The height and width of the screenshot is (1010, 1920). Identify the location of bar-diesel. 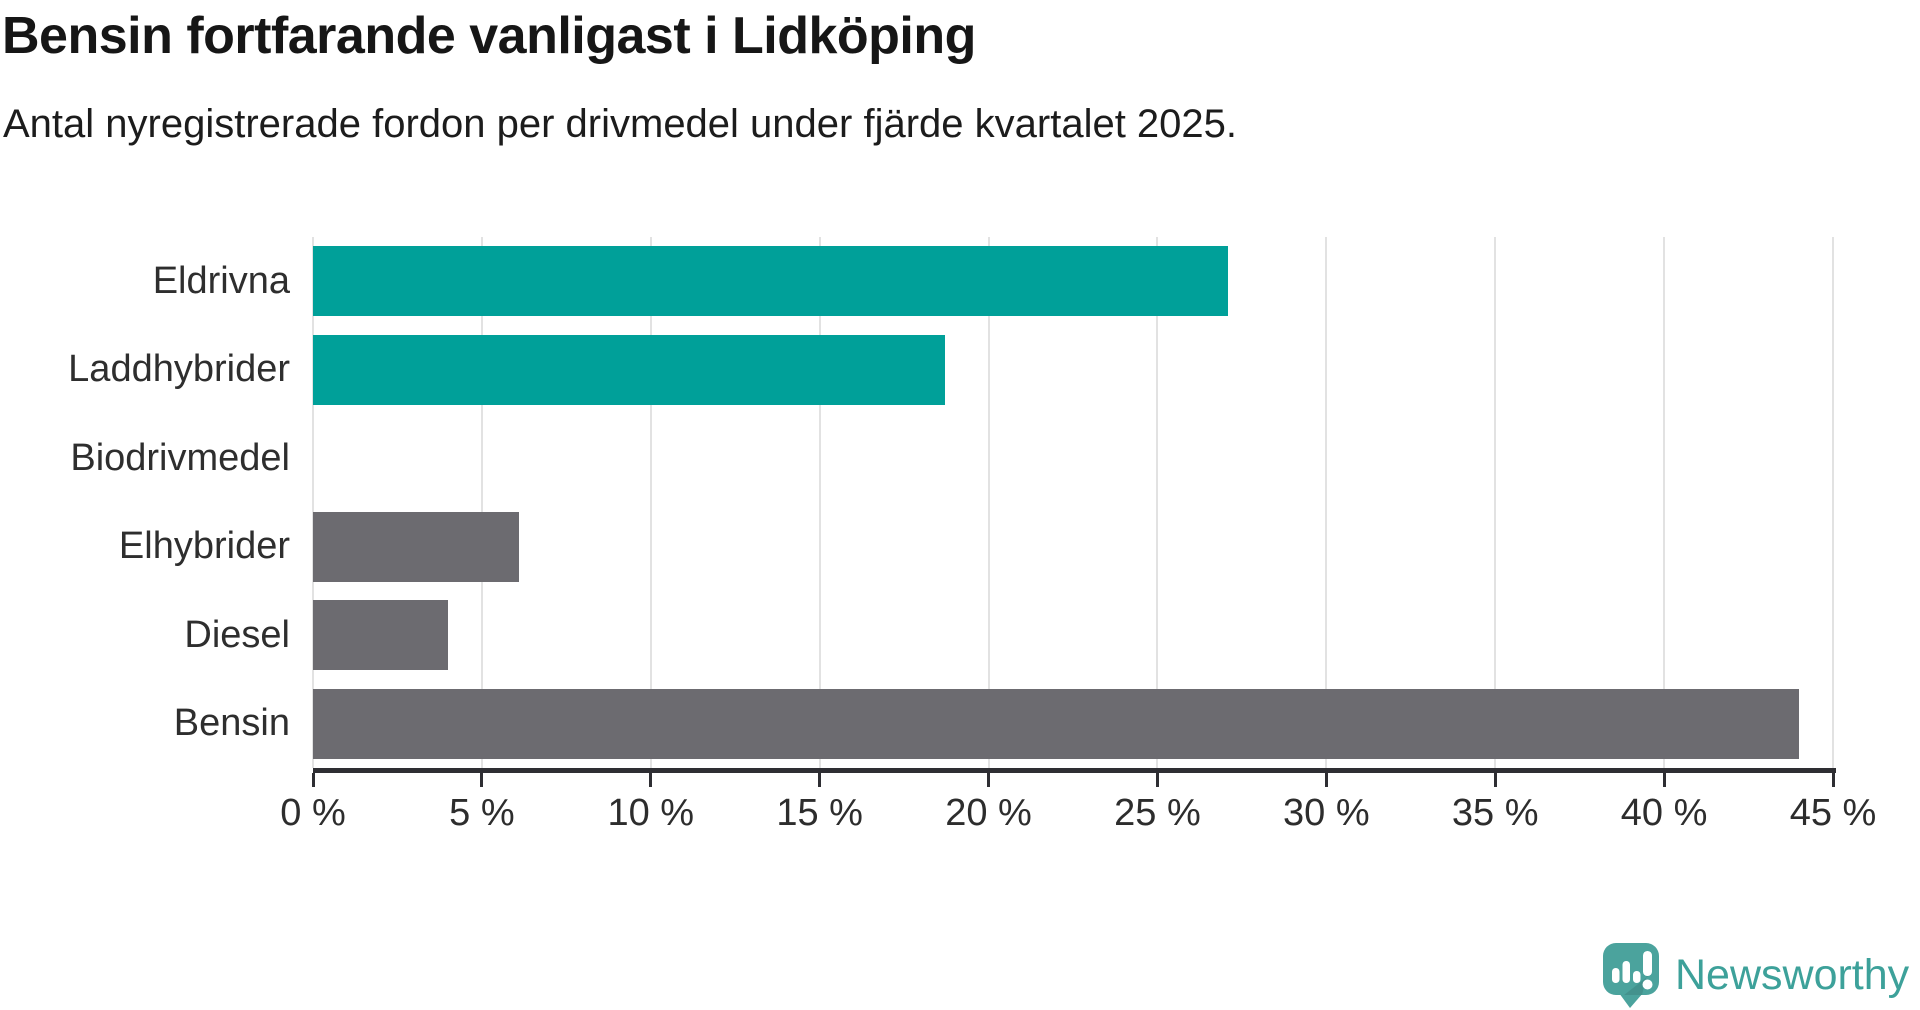
(381, 635).